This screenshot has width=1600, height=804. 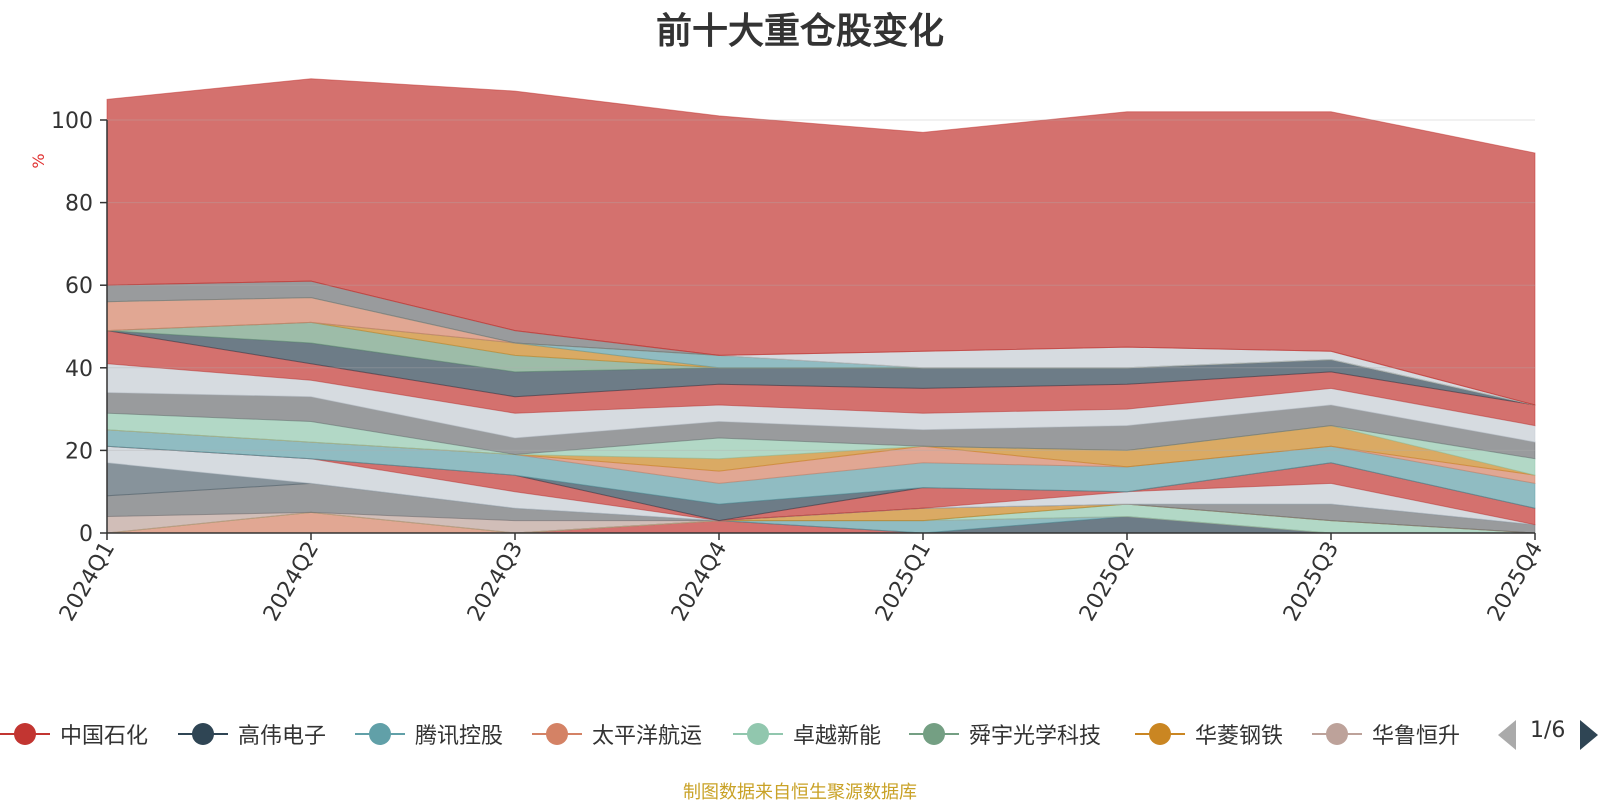 I want to click on x-tick-label: 2024Q3, so click(x=495, y=582).